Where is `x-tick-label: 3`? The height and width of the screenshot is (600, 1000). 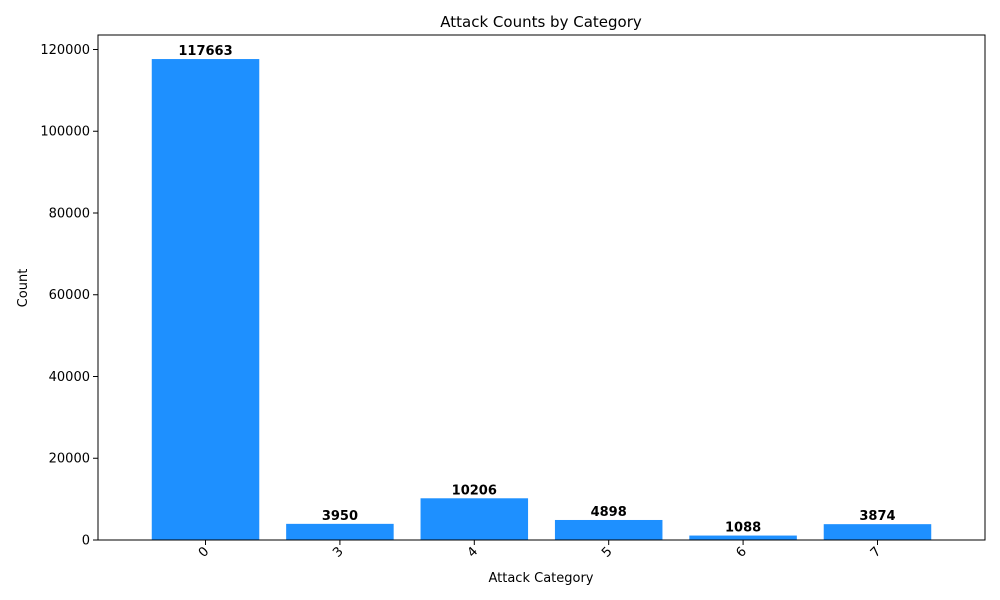 x-tick-label: 3 is located at coordinates (338, 552).